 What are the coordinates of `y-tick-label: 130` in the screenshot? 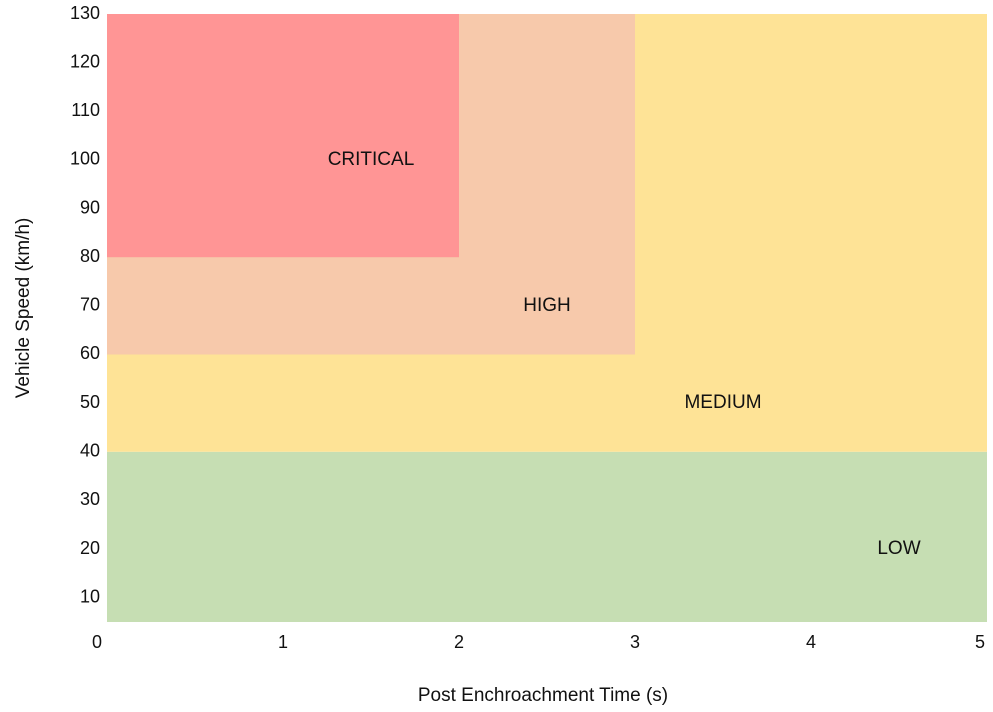 It's located at (85, 13).